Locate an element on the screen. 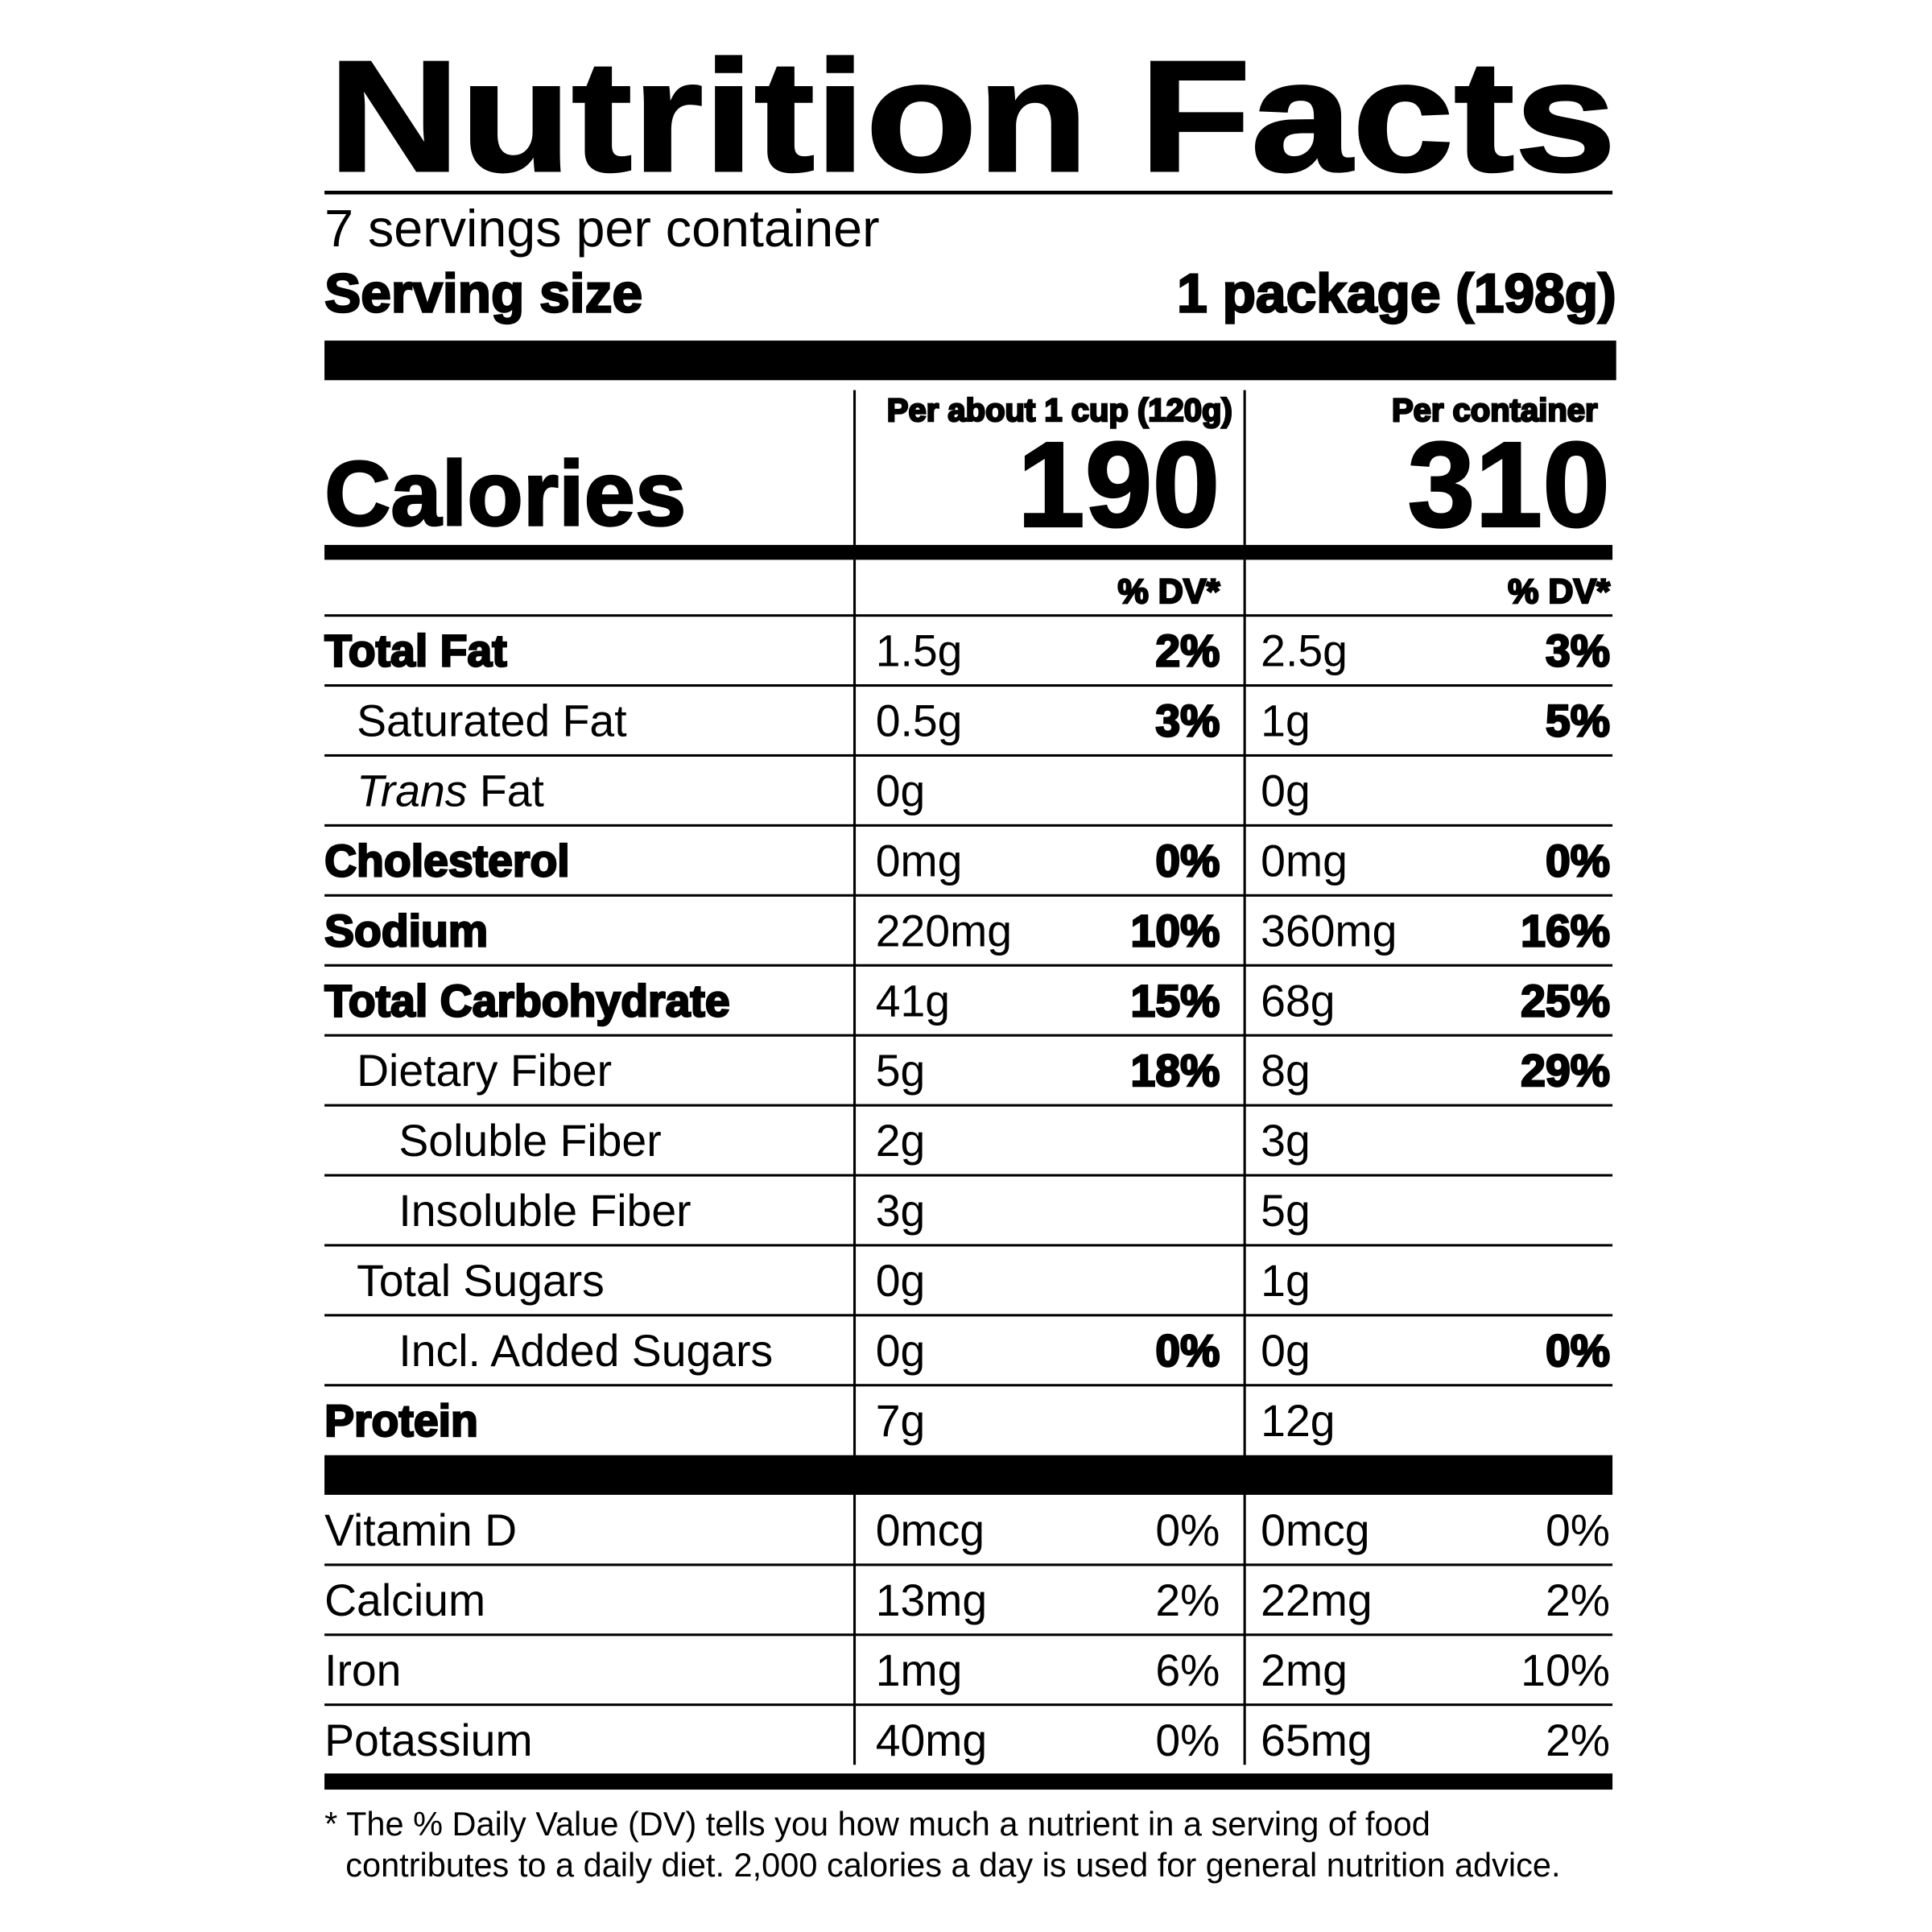  nutrient-name: Incl. Added Sugars is located at coordinates (585, 1351).